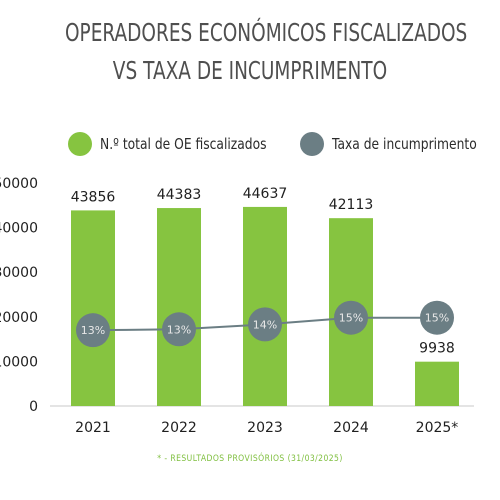 This screenshot has height=500, width=500. Describe the element at coordinates (265, 194) in the screenshot. I see `bar-value-label: 44637` at that location.